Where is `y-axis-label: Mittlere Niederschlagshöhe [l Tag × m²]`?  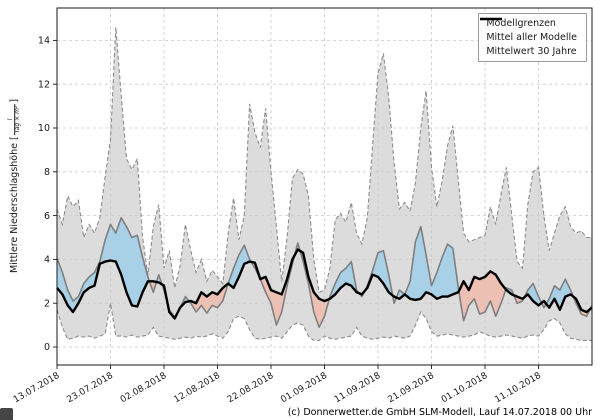 y-axis-label: Mittlere Niederschlagshöhe [l Tag × m²] is located at coordinates (14, 186).